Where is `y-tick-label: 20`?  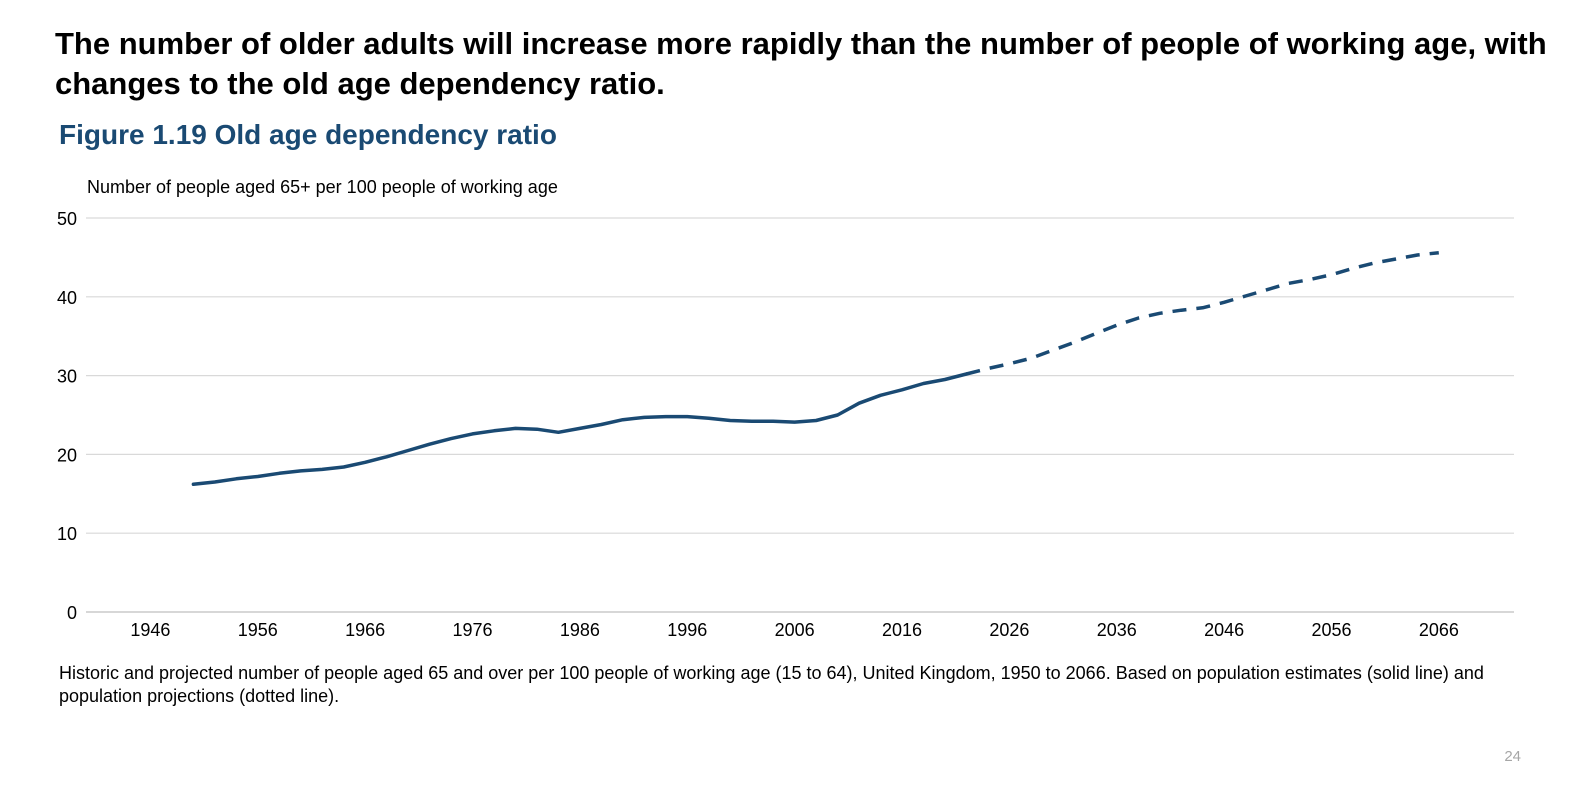
y-tick-label: 20 is located at coordinates (67, 455).